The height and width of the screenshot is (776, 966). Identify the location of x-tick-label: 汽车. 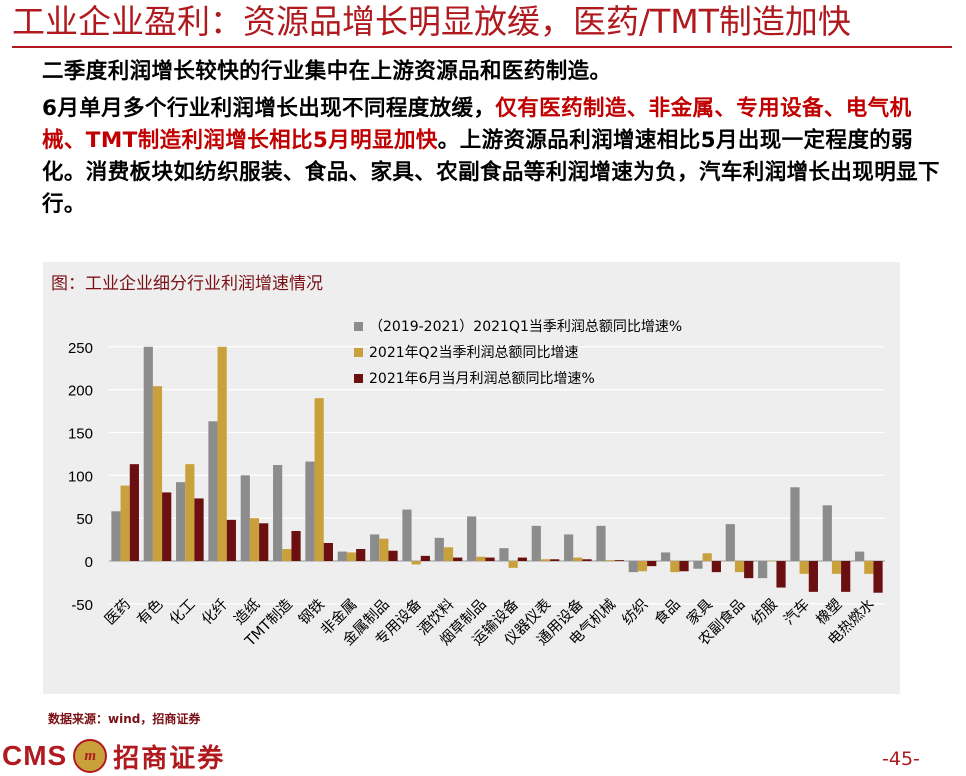
(796, 612).